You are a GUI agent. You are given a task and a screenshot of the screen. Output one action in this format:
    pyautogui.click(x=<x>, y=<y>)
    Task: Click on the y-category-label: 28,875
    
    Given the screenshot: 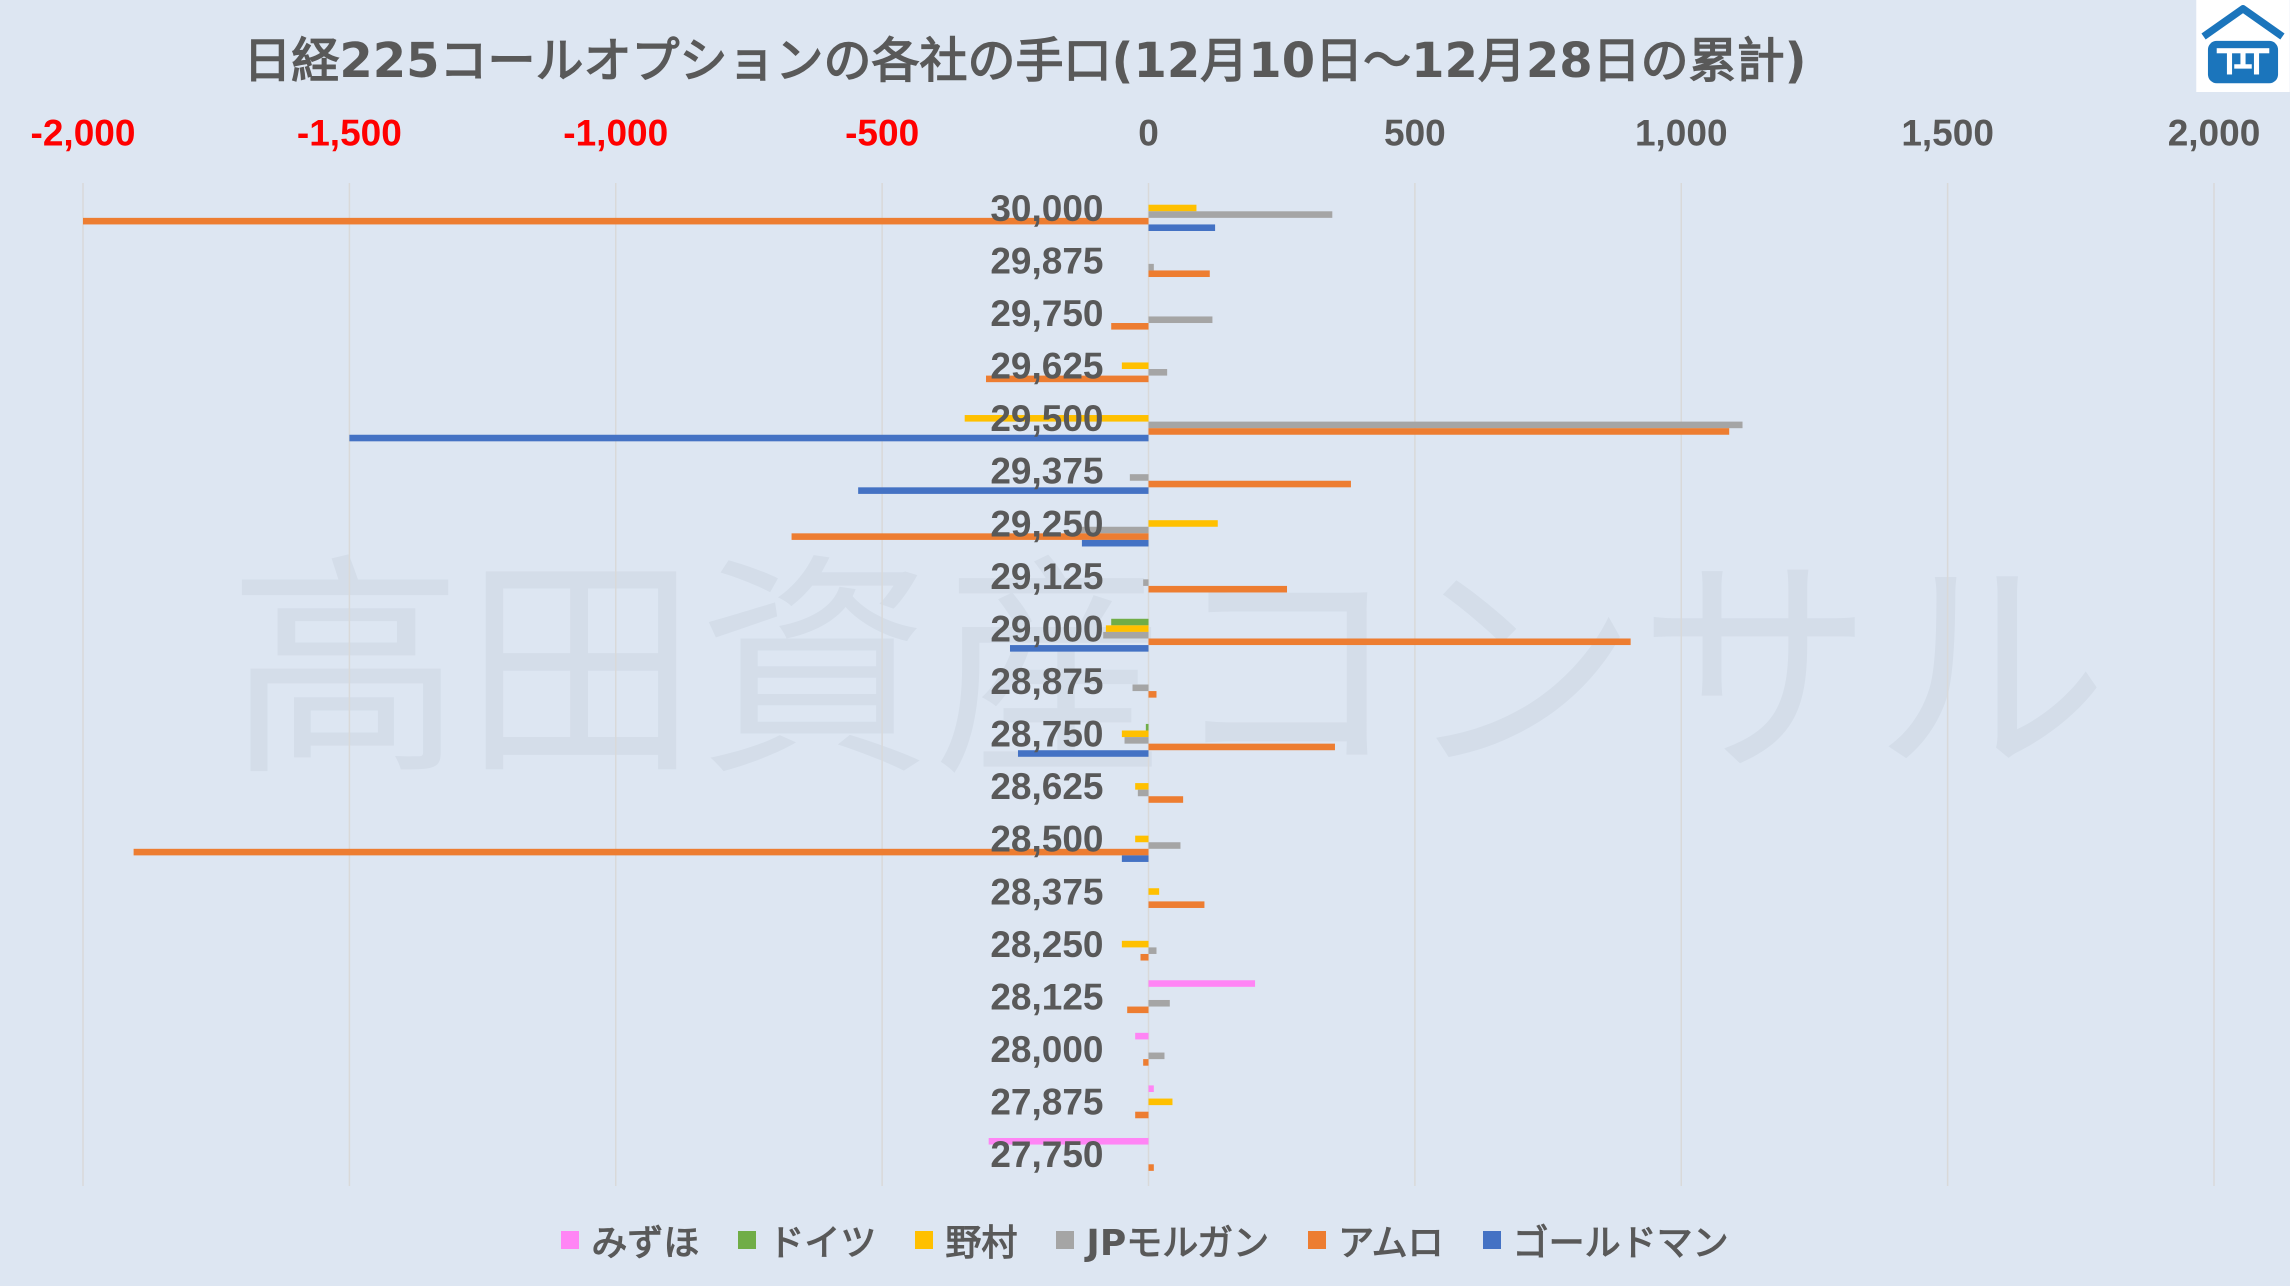 What is the action you would take?
    pyautogui.click(x=1046, y=681)
    